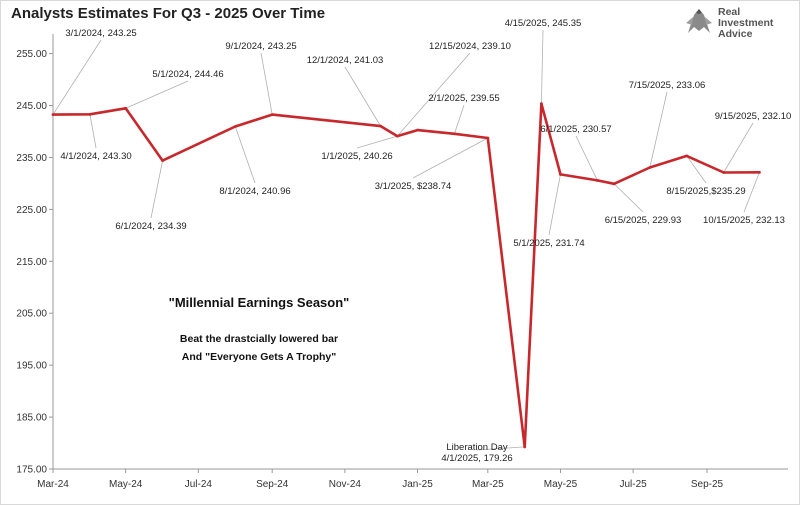 The width and height of the screenshot is (800, 505). What do you see at coordinates (150, 226) in the screenshot?
I see `data-label: 6/1/2024, 234.39` at bounding box center [150, 226].